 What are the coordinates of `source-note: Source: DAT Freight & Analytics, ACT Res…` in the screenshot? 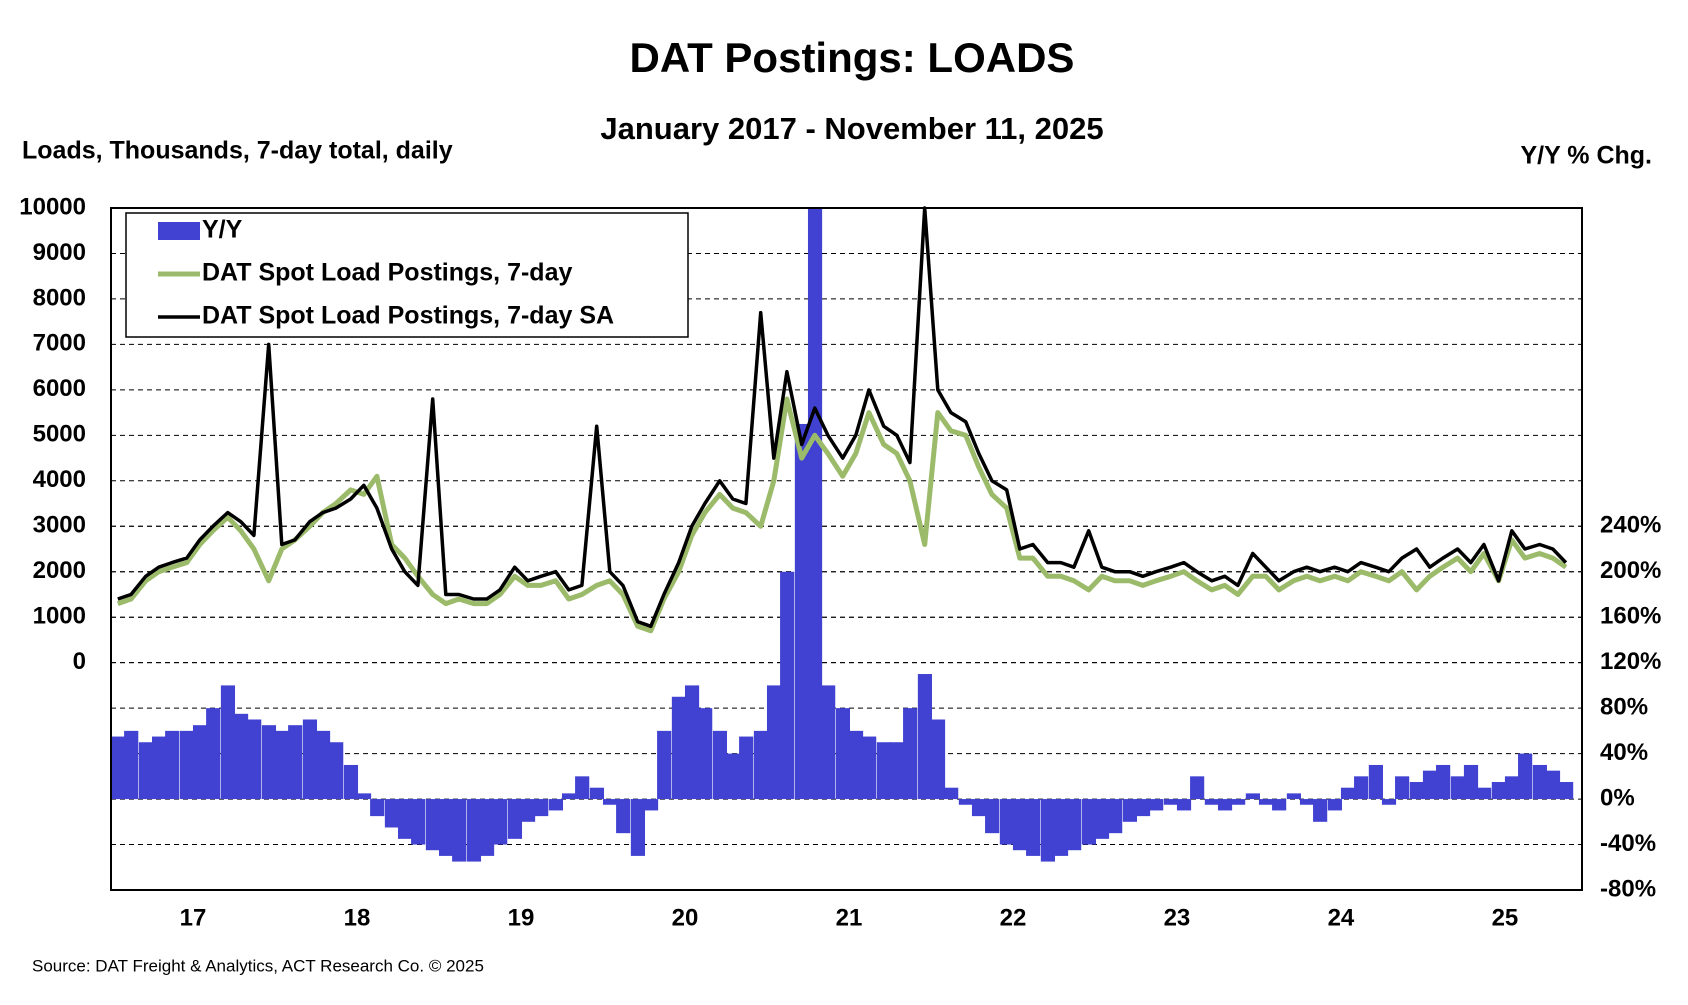 It's located at (258, 965).